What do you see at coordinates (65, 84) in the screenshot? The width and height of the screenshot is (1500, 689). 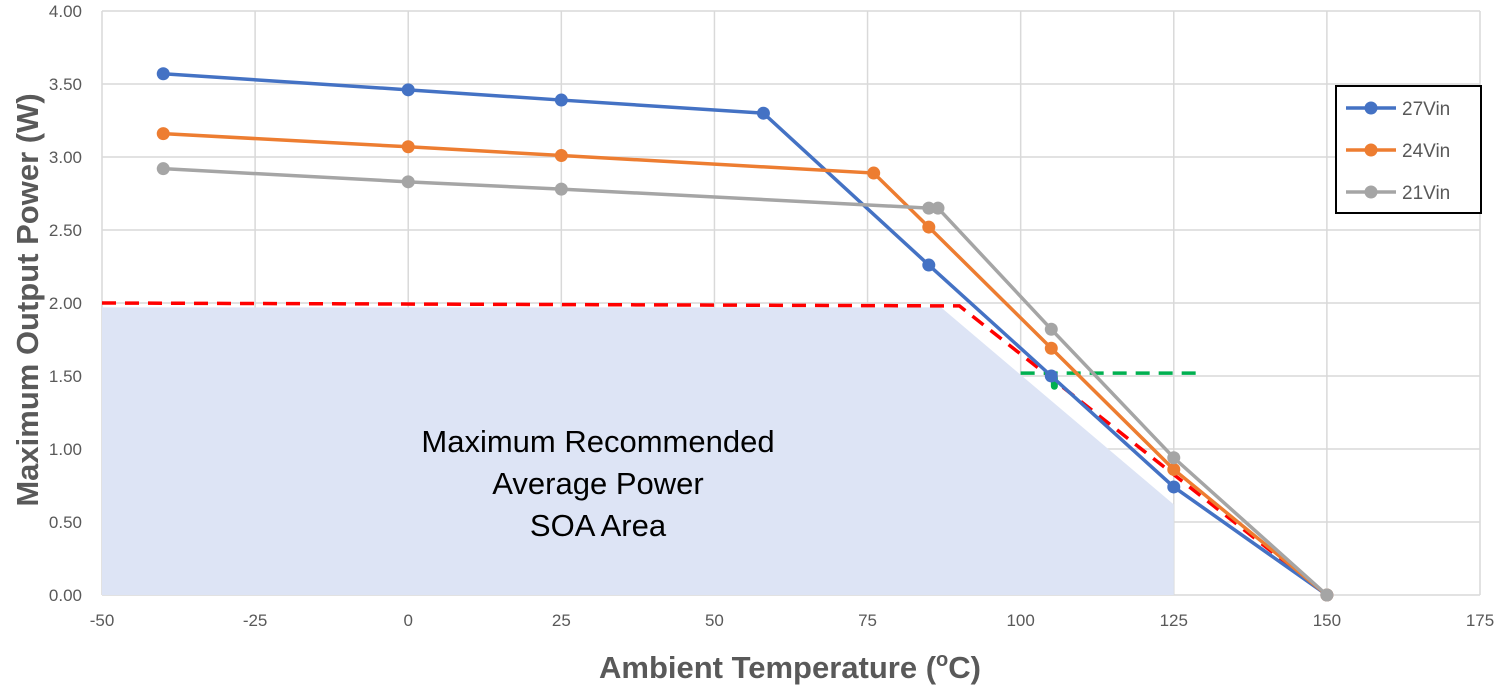 I see `y-tick-label: 3.50` at bounding box center [65, 84].